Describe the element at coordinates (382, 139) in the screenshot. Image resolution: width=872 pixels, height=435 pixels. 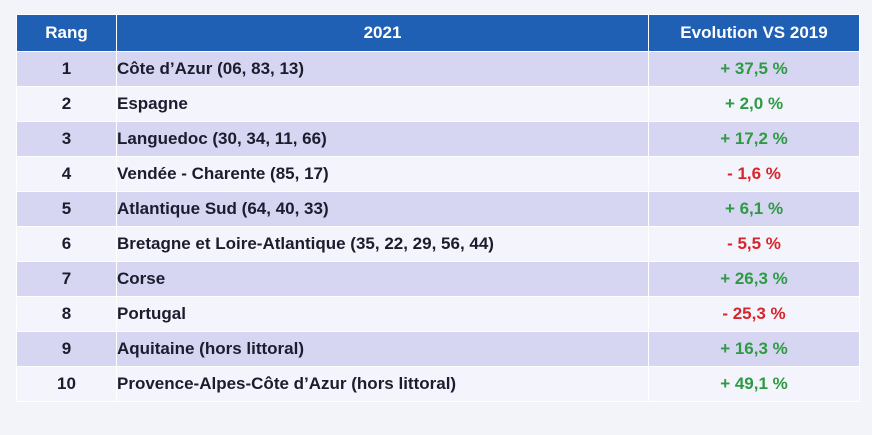
I see `destination-cell: Languedoc (30, 34, 11, 66)` at that location.